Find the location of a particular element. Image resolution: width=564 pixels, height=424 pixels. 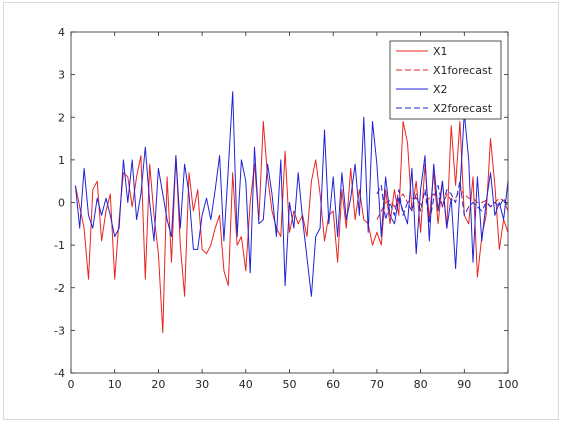

x-tick-label: 80 is located at coordinates (421, 384).